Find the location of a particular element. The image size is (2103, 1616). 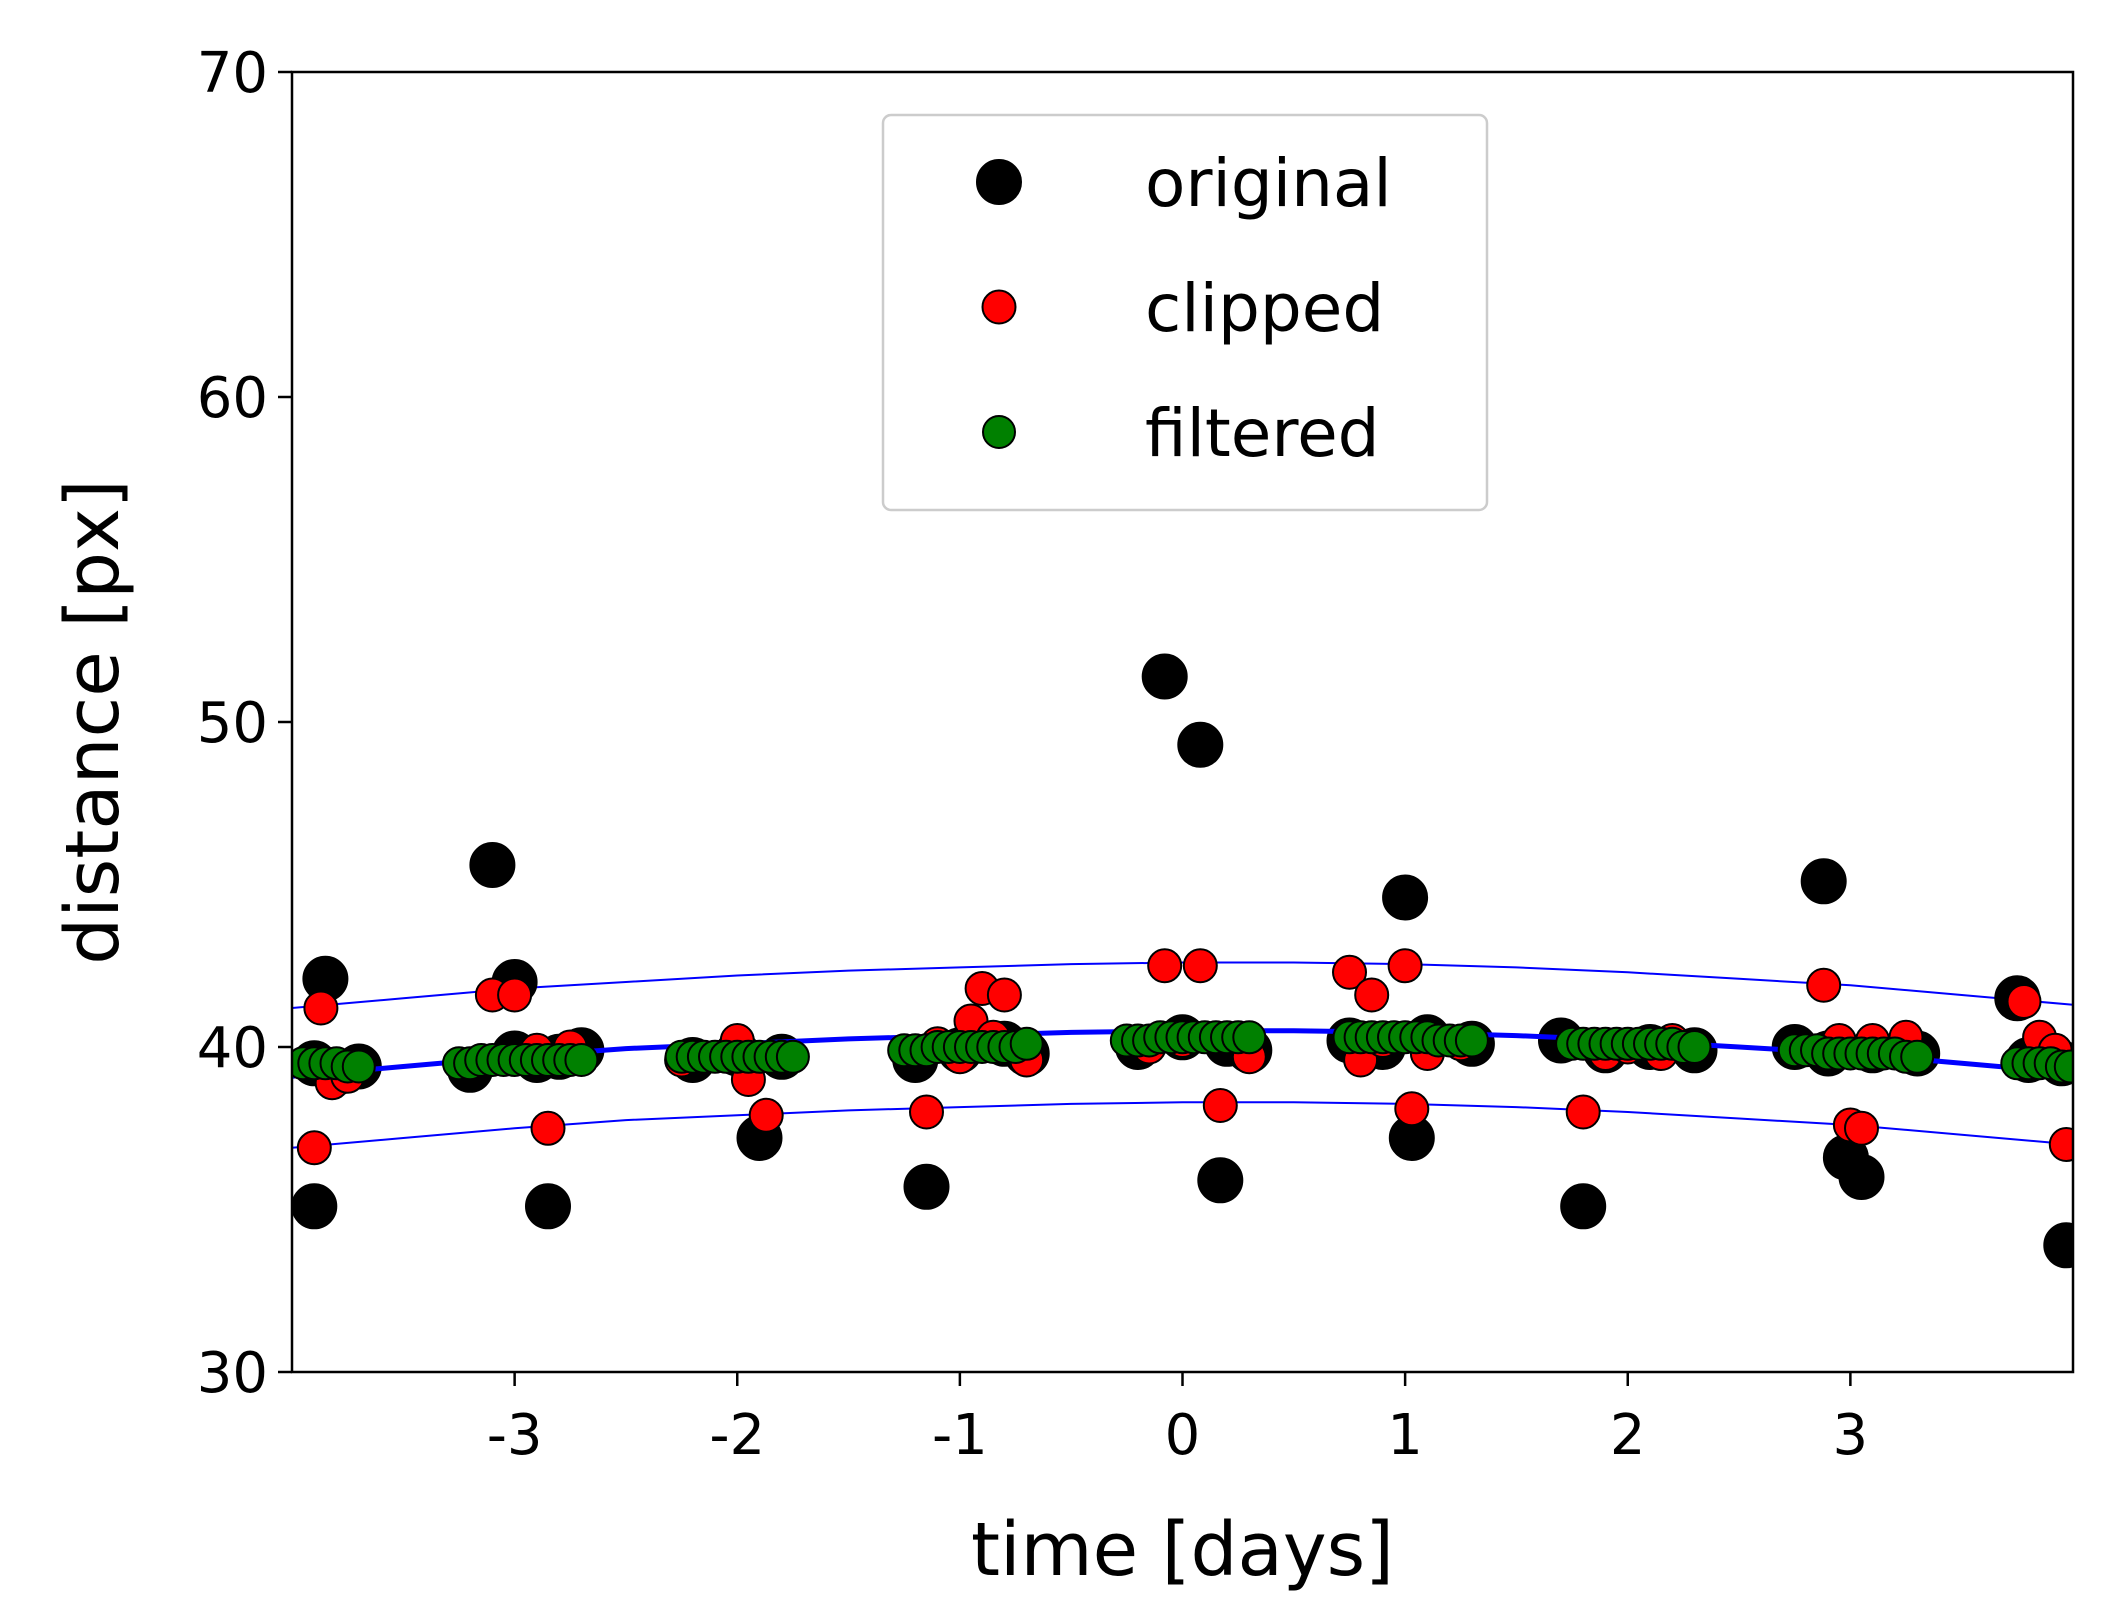

y-tick-label: 50 is located at coordinates (232, 723).